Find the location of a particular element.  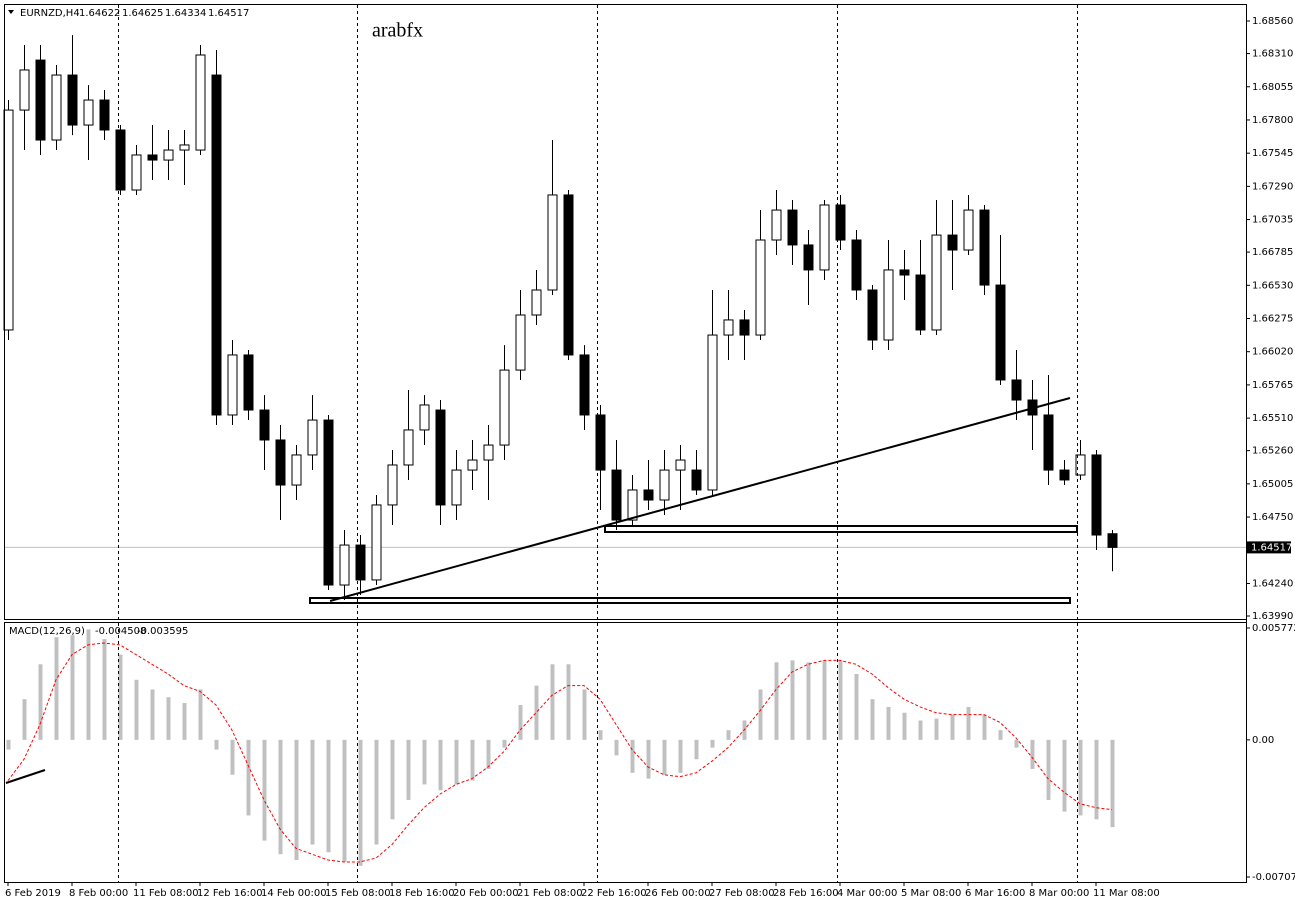

x-tick-label: 27 Feb 08:00 is located at coordinates (742, 893).